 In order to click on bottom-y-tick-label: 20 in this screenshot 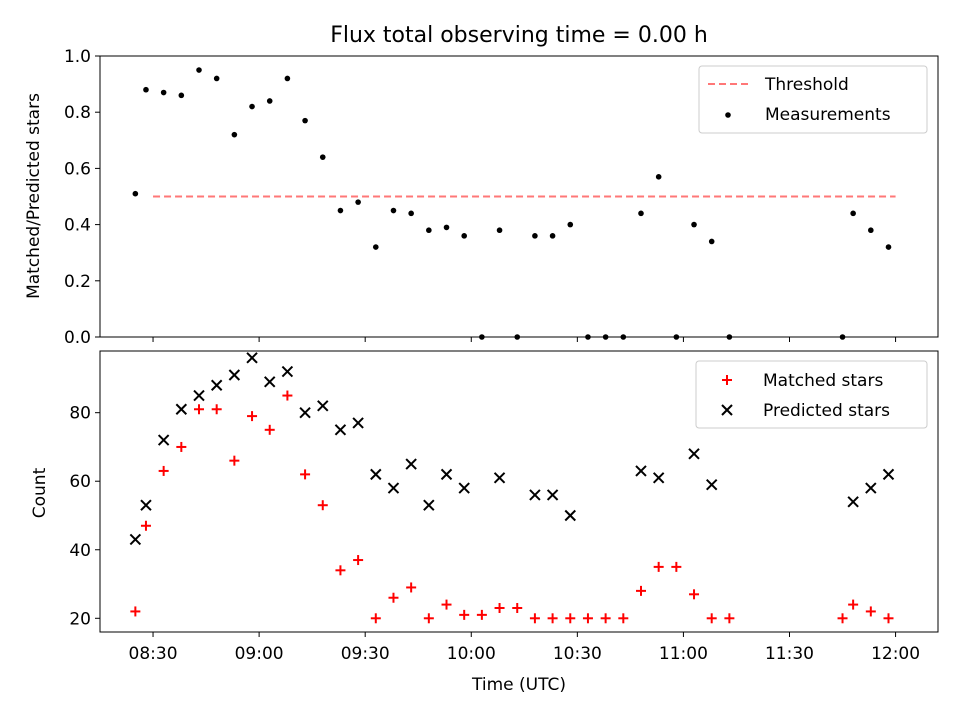, I will do `click(80, 619)`.